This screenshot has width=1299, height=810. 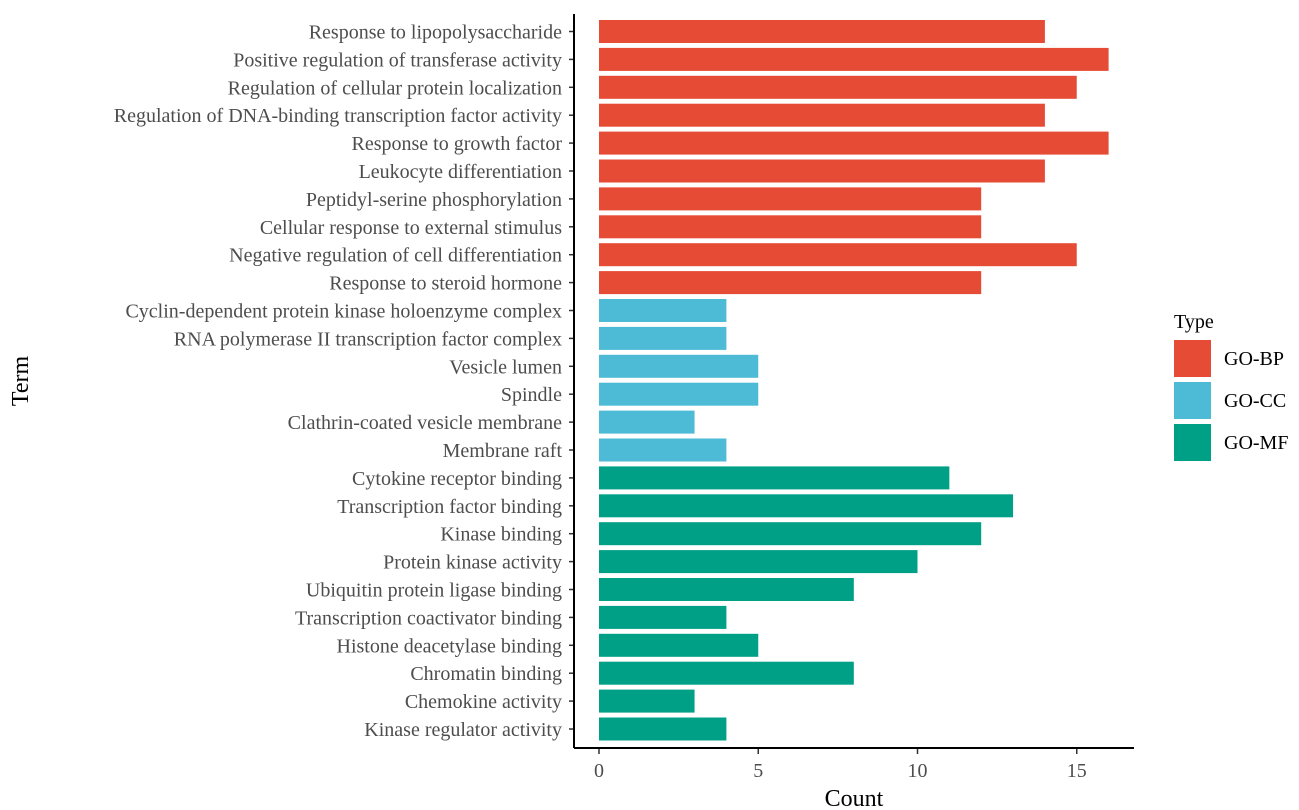 I want to click on legend-label: GO-MF, so click(x=1256, y=443).